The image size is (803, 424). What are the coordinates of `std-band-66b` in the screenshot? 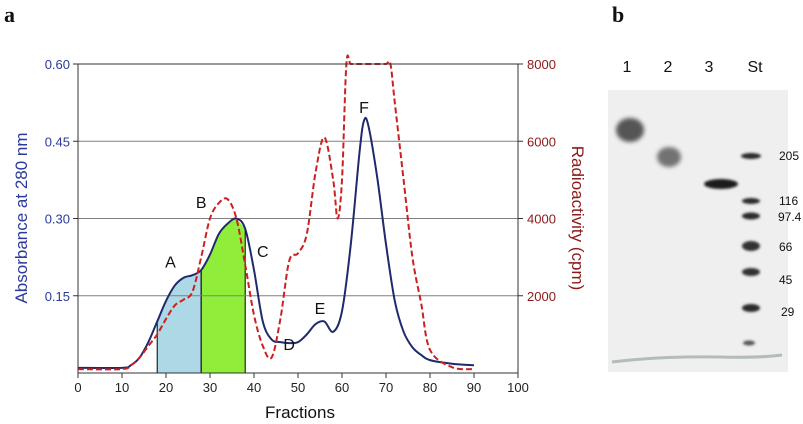 It's located at (751, 272).